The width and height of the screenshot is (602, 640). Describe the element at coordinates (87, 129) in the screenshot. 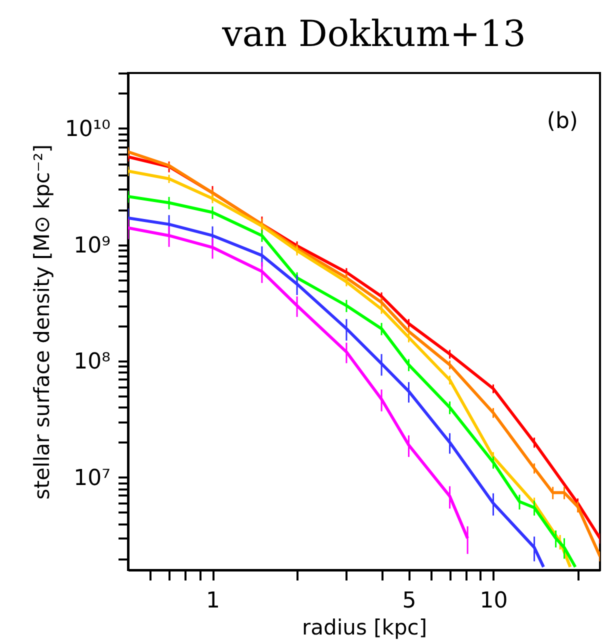

I see `y-tick-label: 10¹⁰` at that location.